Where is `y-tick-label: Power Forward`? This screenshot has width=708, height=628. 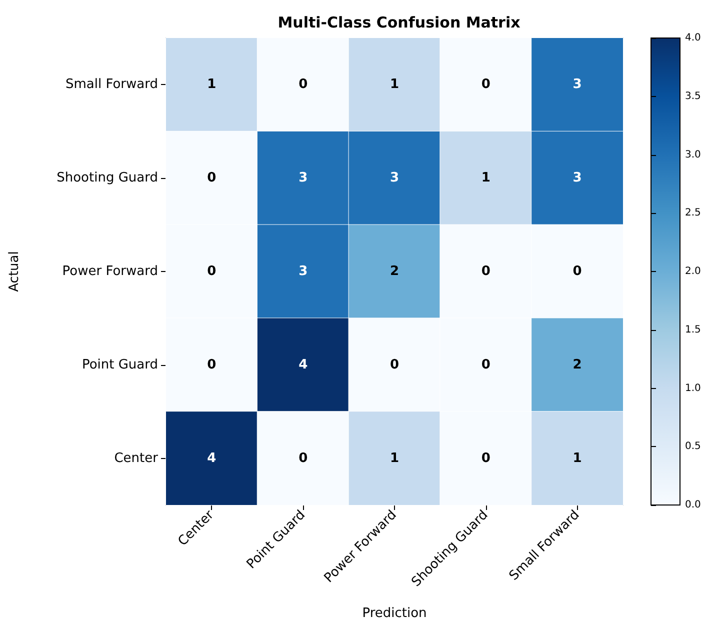 y-tick-label: Power Forward is located at coordinates (110, 271).